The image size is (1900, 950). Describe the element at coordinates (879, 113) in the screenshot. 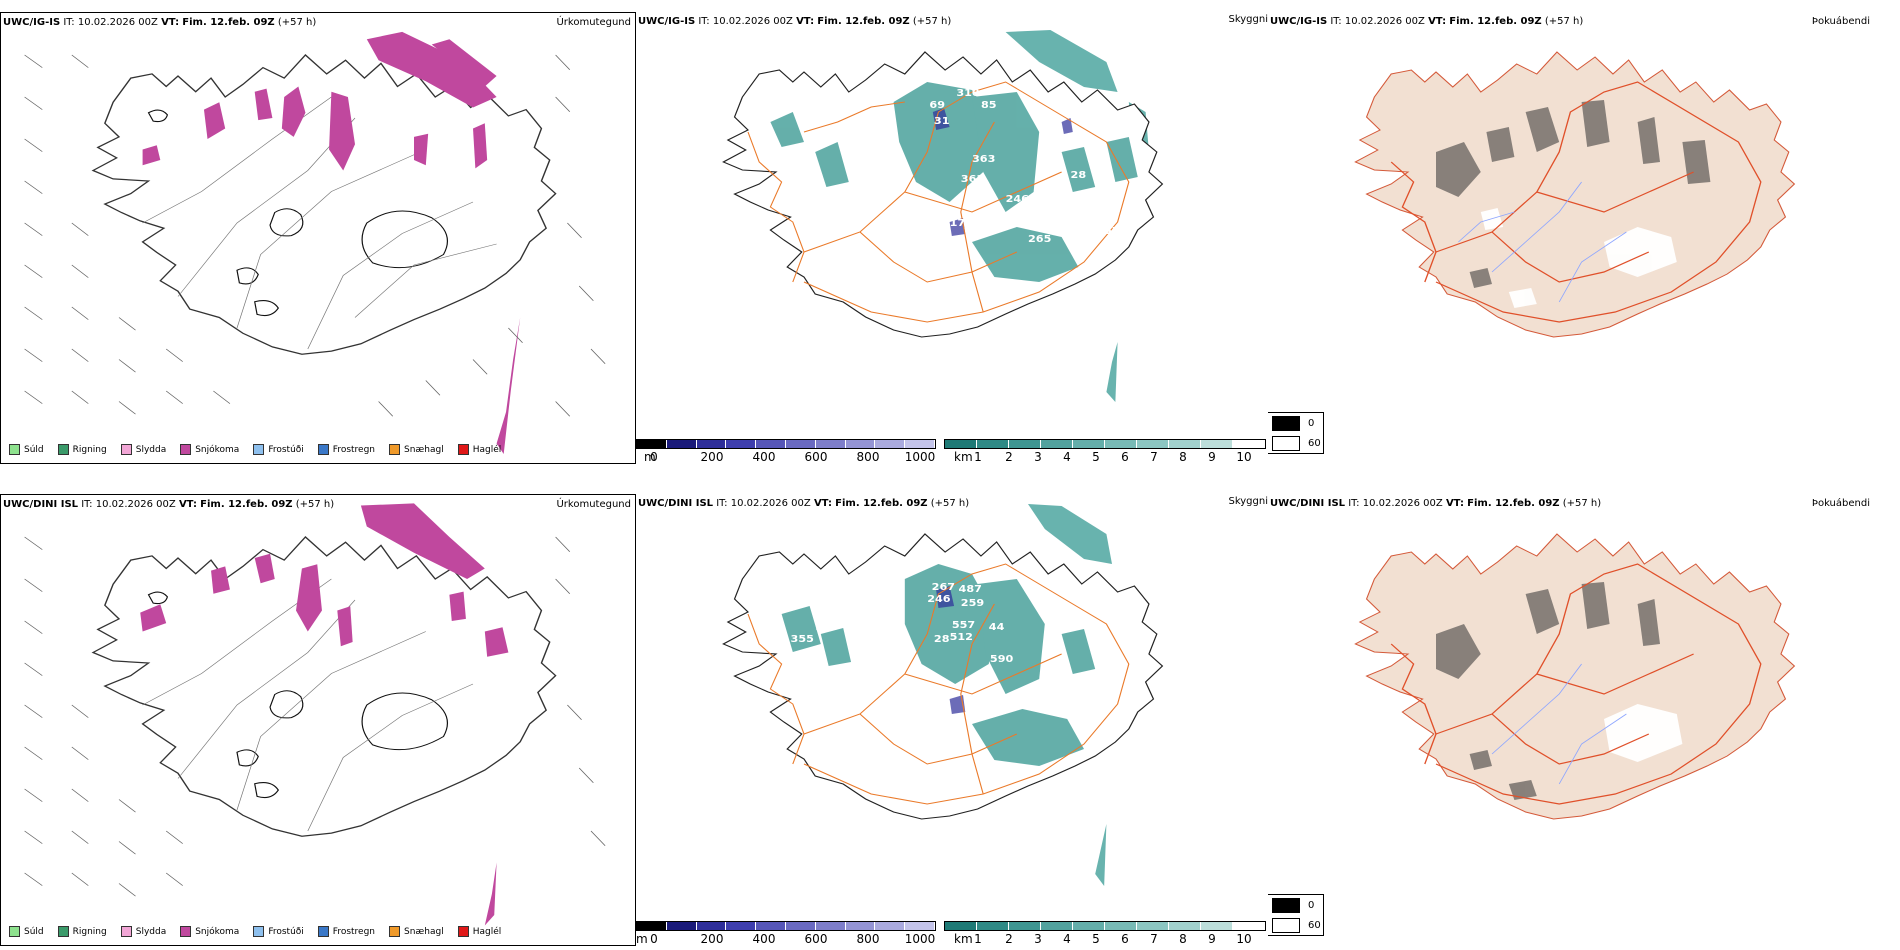

I see `svg-text: 73` at that location.